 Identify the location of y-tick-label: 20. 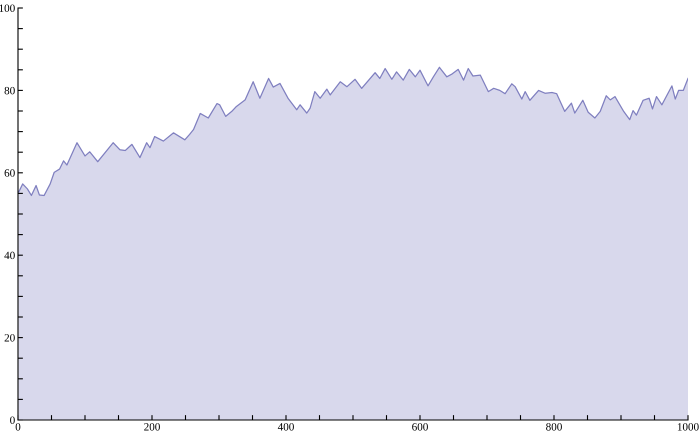
(9, 338).